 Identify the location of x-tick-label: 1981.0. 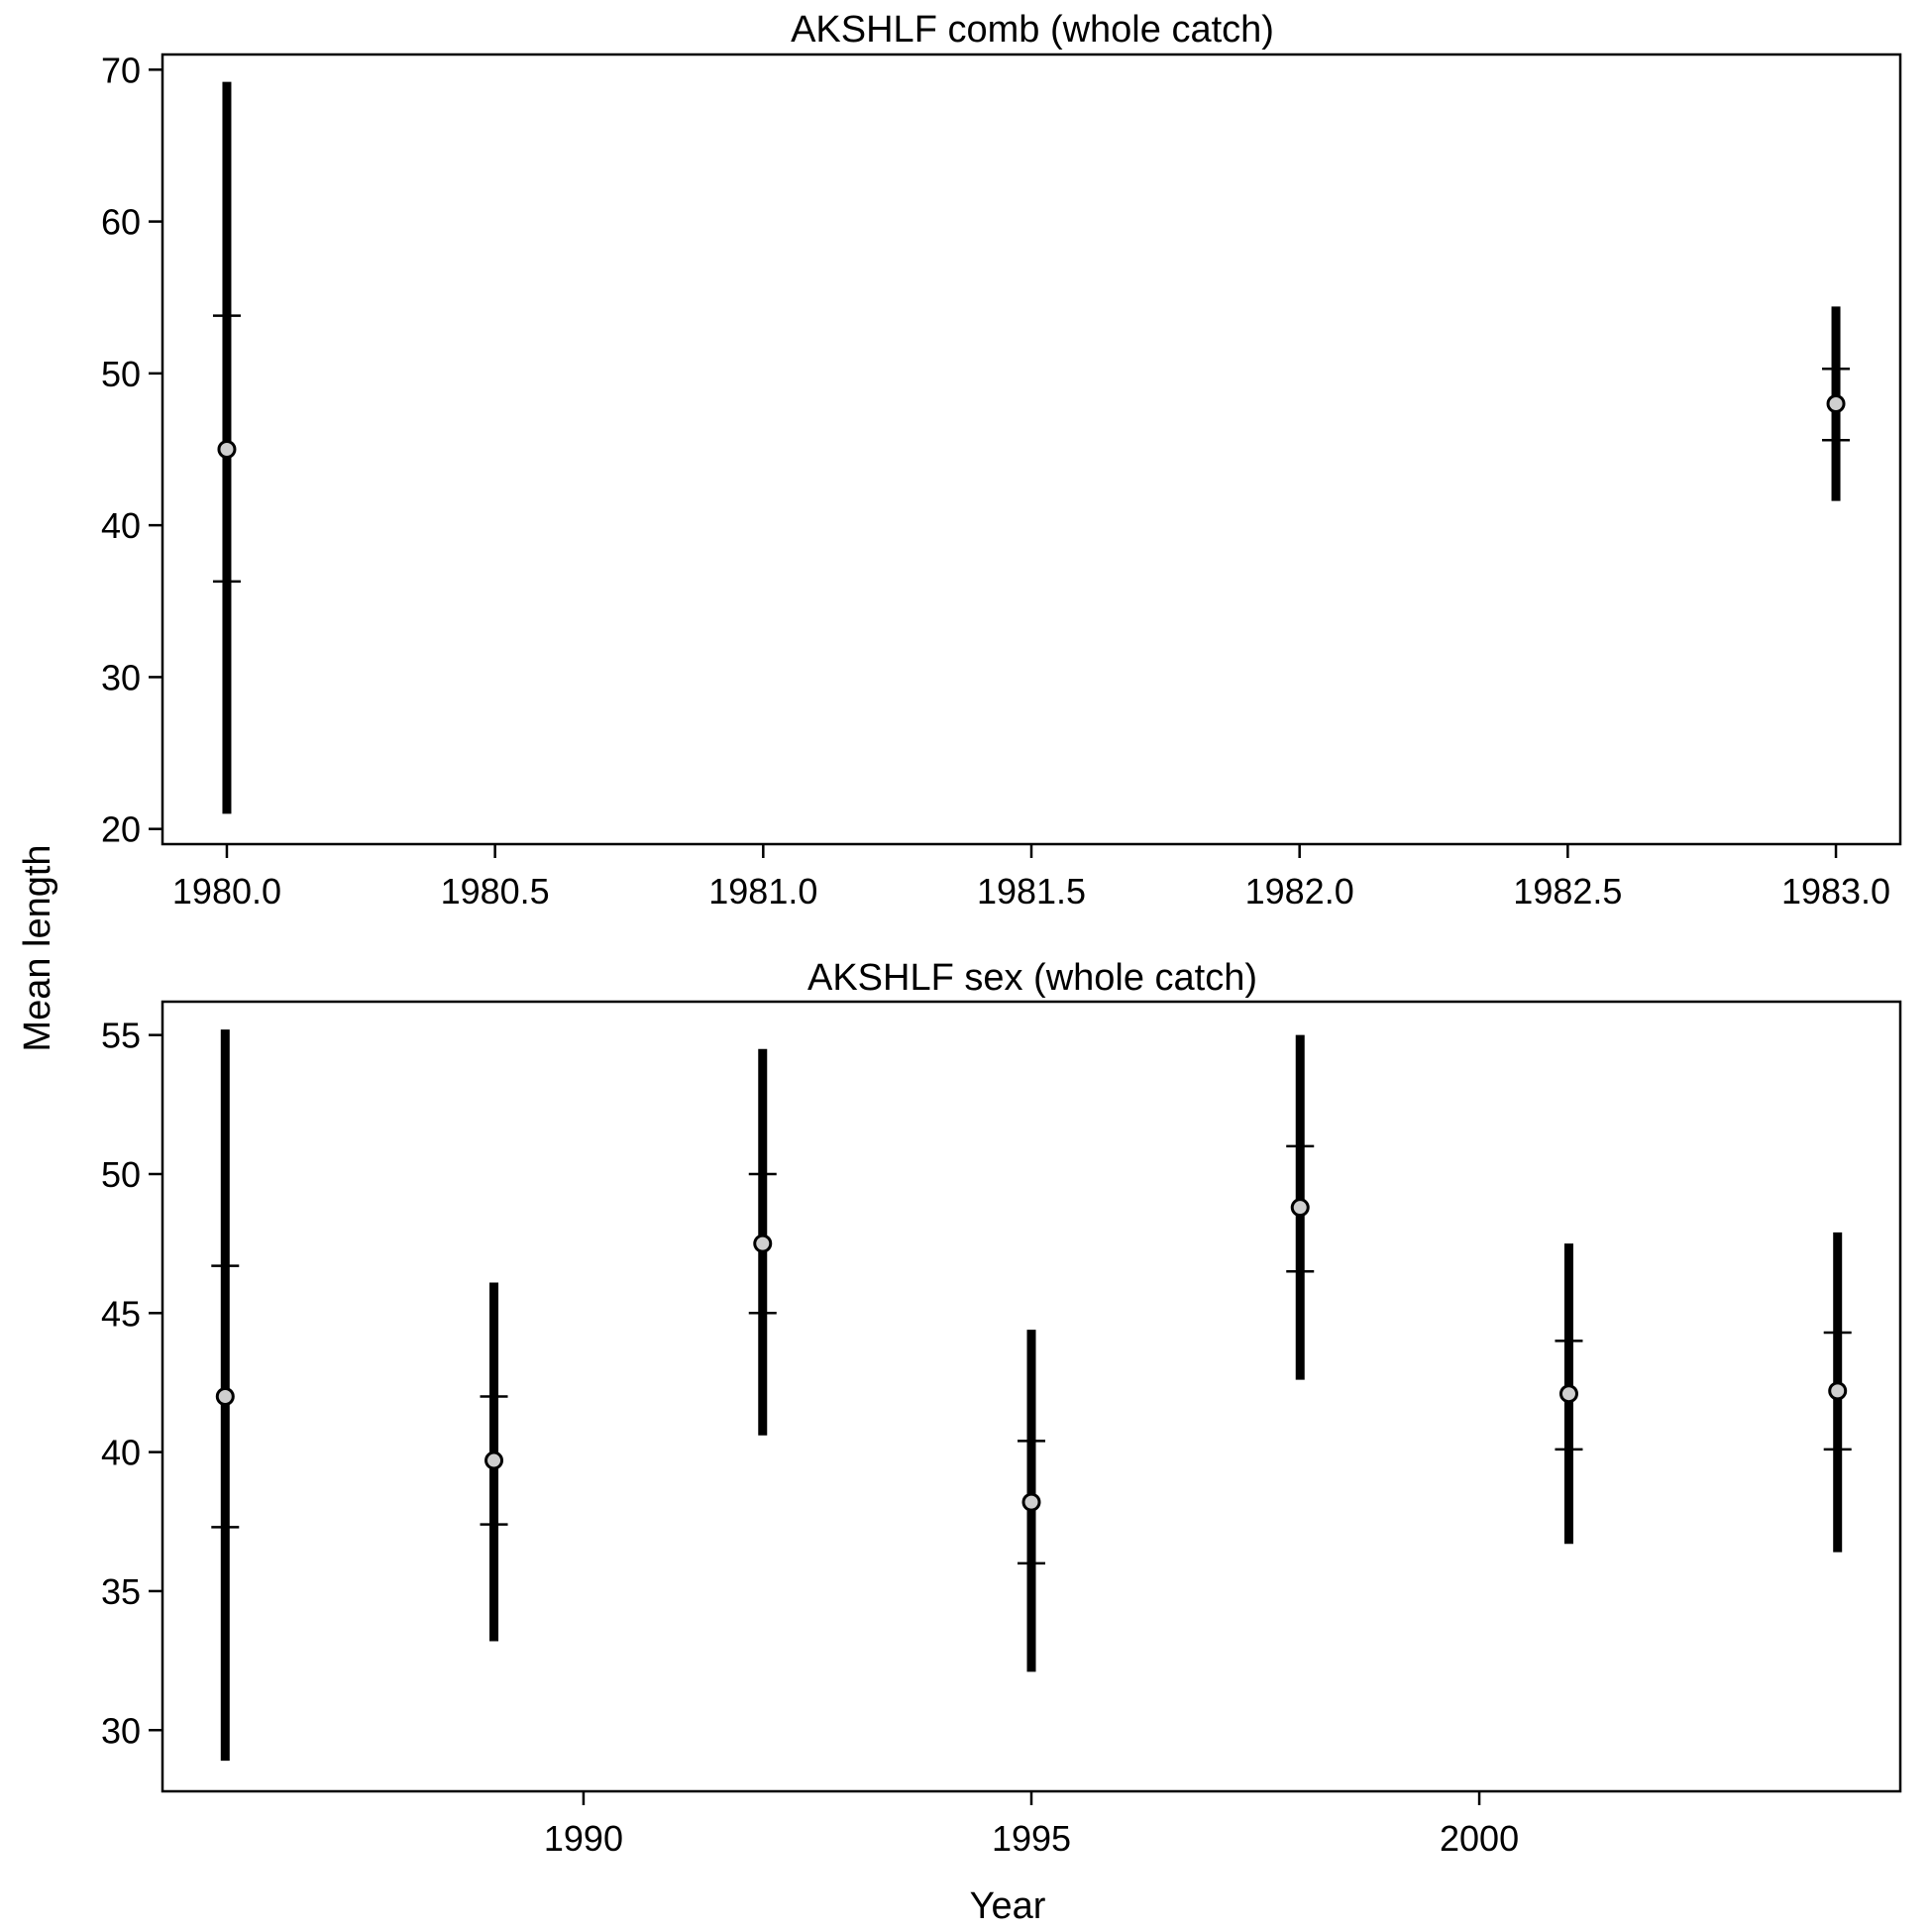
(762, 891).